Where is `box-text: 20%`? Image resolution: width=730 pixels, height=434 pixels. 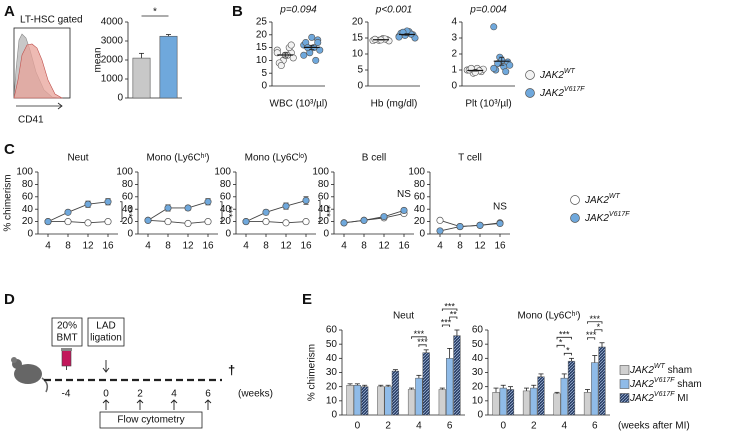
box-text: 20% is located at coordinates (67, 326).